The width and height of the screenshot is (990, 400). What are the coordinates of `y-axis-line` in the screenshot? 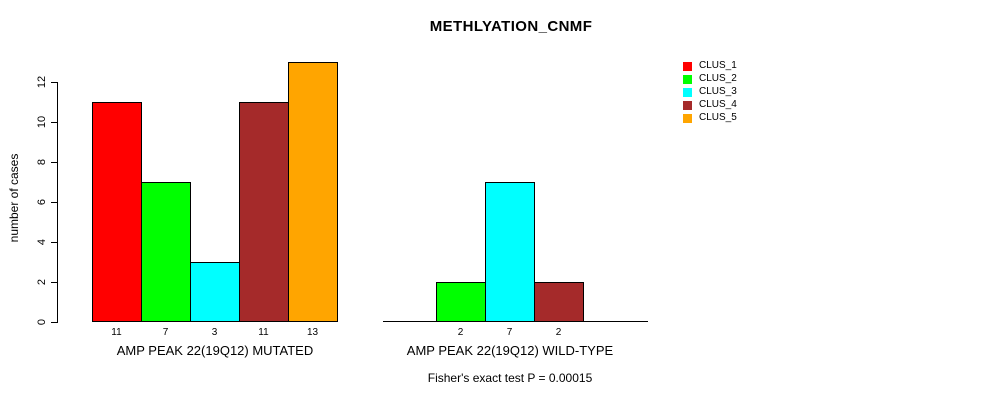 It's located at (57, 202).